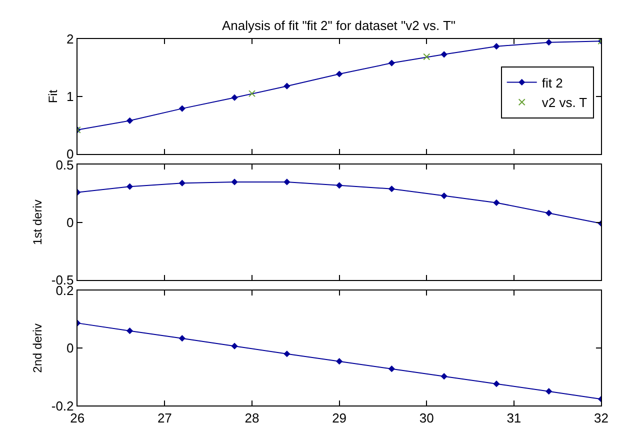 This screenshot has height=434, width=619. What do you see at coordinates (70, 38) in the screenshot?
I see `y-tick-label: 2` at bounding box center [70, 38].